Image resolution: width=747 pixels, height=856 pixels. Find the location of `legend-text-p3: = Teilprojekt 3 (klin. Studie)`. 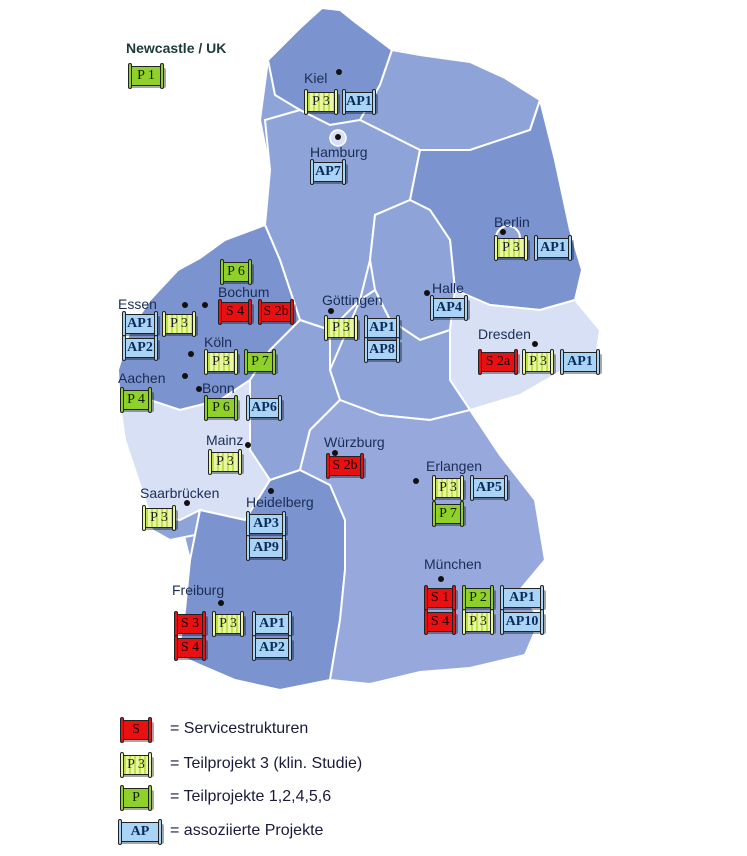

legend-text-p3: = Teilprojekt 3 (klin. Studie) is located at coordinates (266, 763).